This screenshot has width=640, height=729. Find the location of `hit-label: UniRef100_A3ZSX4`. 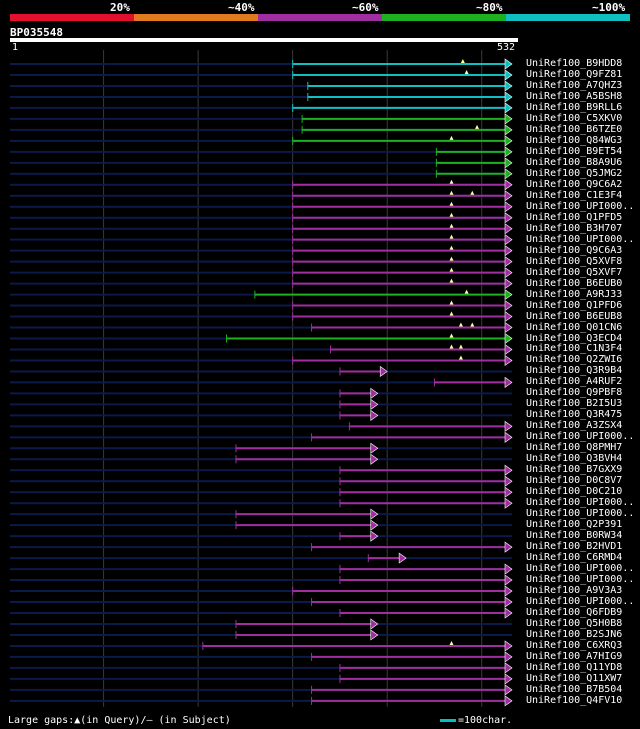

hit-label: UniRef100_A3ZSX4 is located at coordinates (574, 426).